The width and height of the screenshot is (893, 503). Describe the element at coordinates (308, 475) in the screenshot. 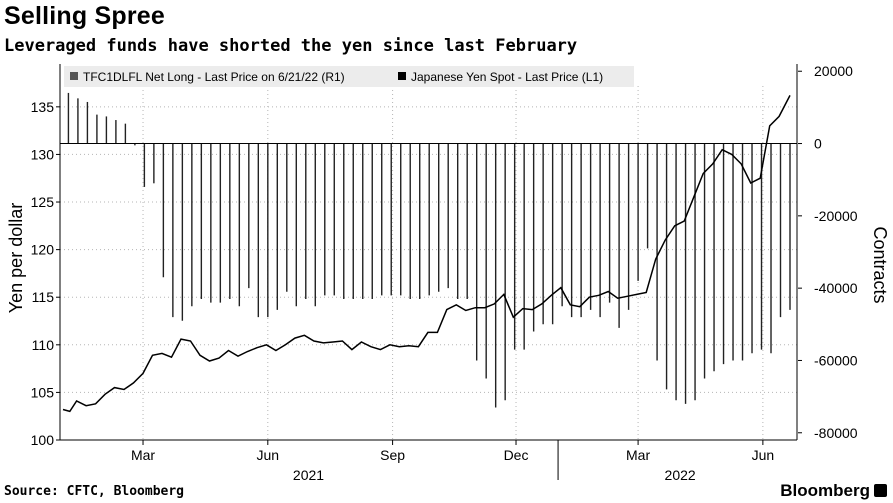

I see `year-label: 2021` at that location.